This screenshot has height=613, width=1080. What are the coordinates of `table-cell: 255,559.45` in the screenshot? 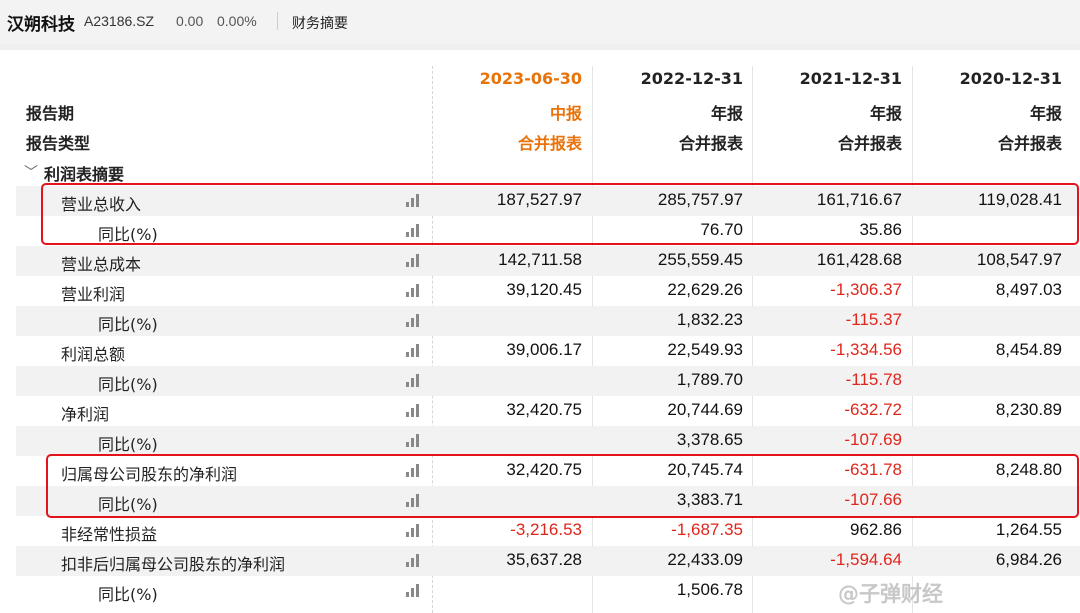 It's located at (700, 259).